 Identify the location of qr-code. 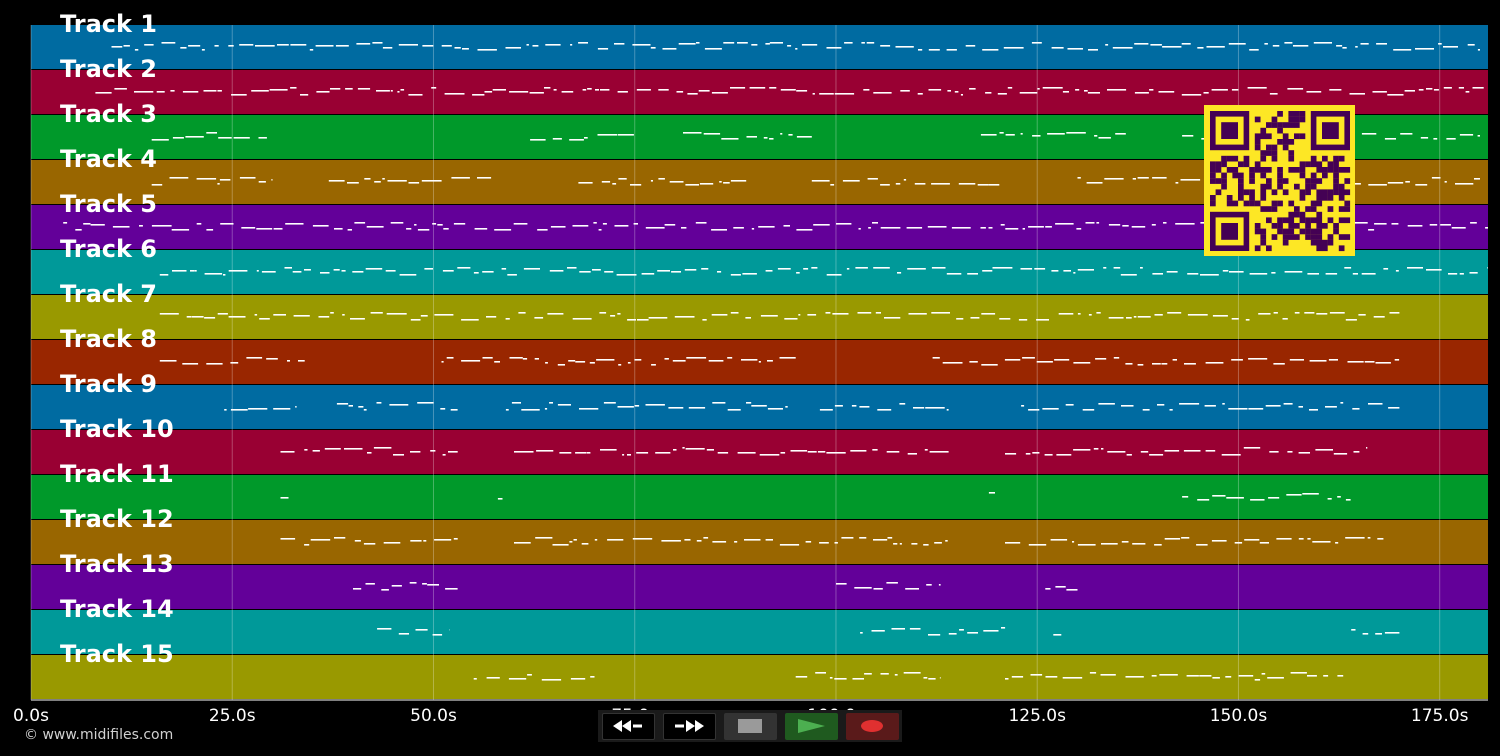
(1279, 180).